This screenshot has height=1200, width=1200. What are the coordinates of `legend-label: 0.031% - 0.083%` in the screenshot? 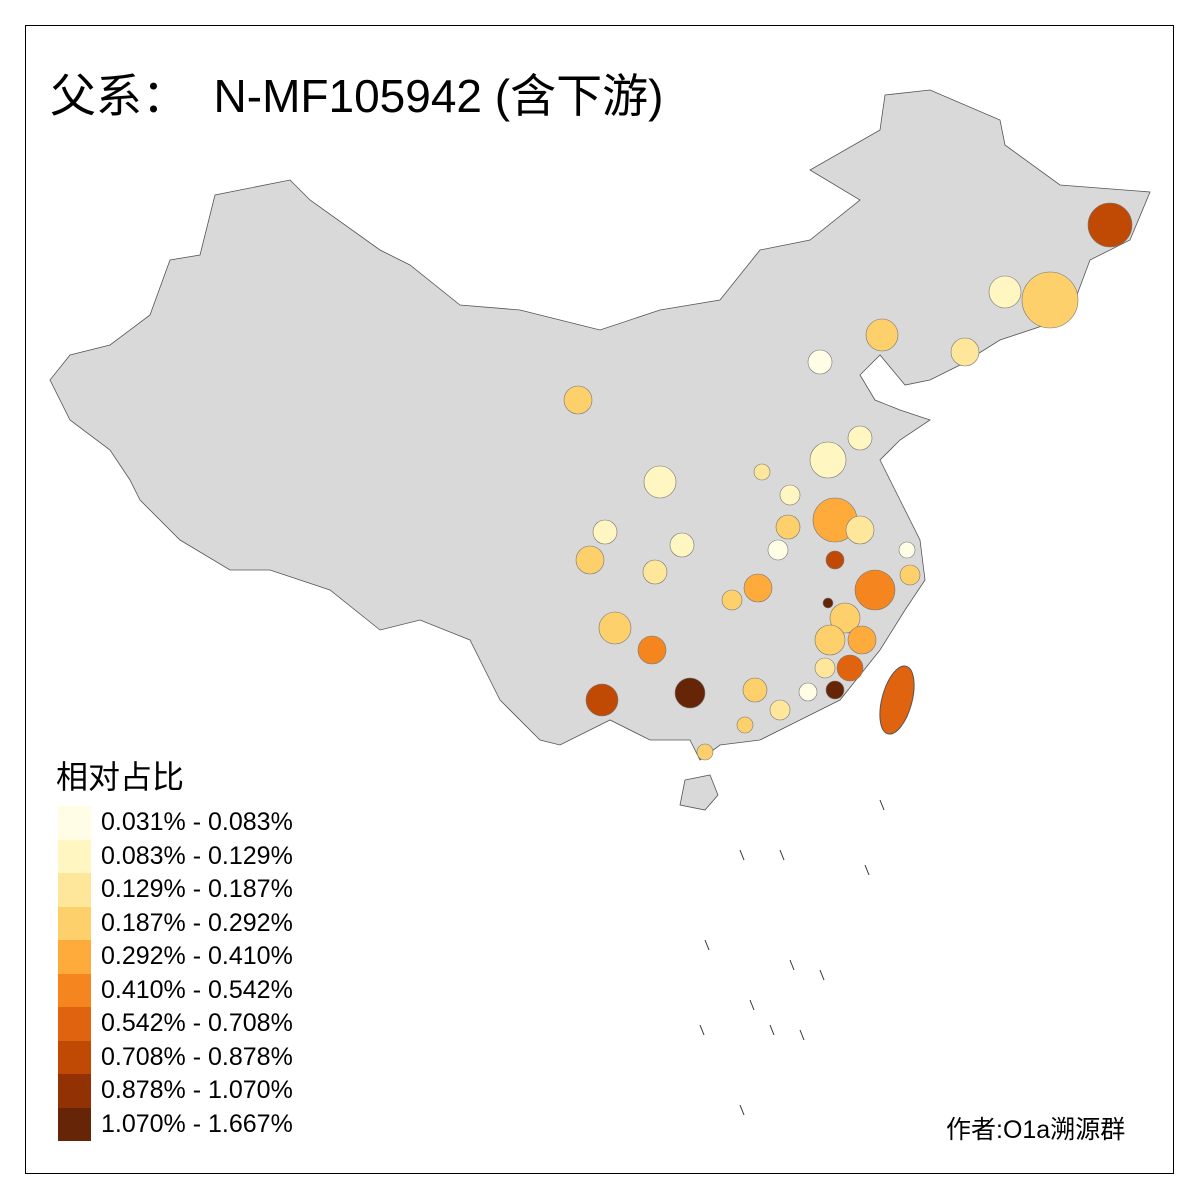 It's located at (197, 822).